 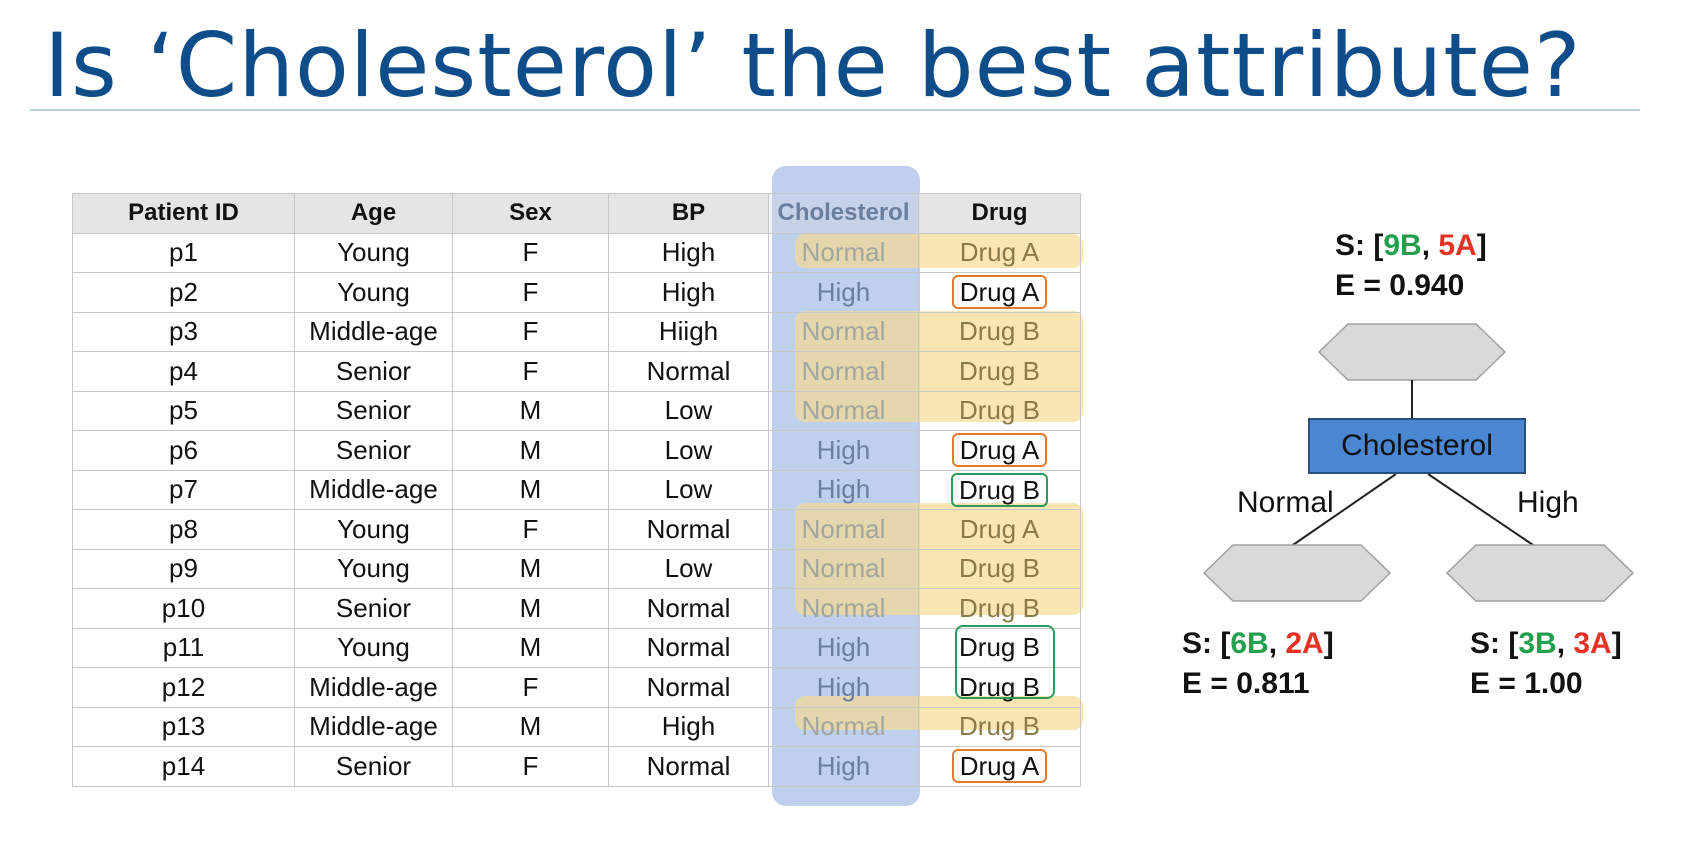 I want to click on header-patient-id: Patient ID, so click(x=183, y=213).